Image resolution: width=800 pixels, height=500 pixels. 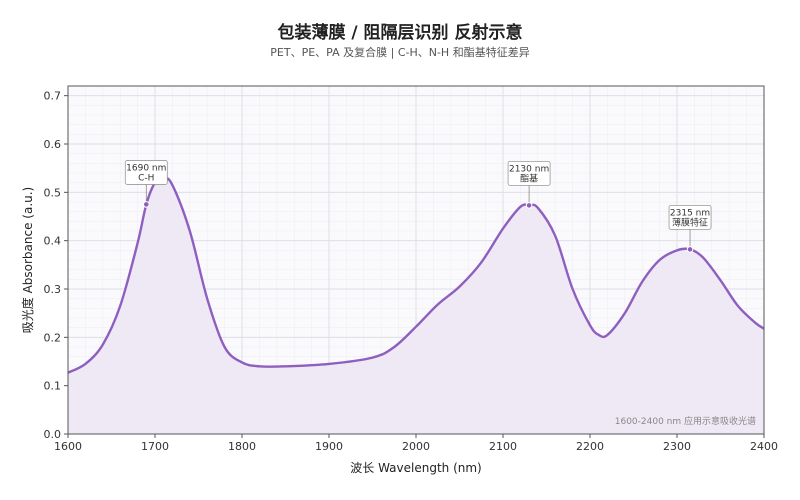 I want to click on annotation-text: 酯基, so click(x=529, y=178).